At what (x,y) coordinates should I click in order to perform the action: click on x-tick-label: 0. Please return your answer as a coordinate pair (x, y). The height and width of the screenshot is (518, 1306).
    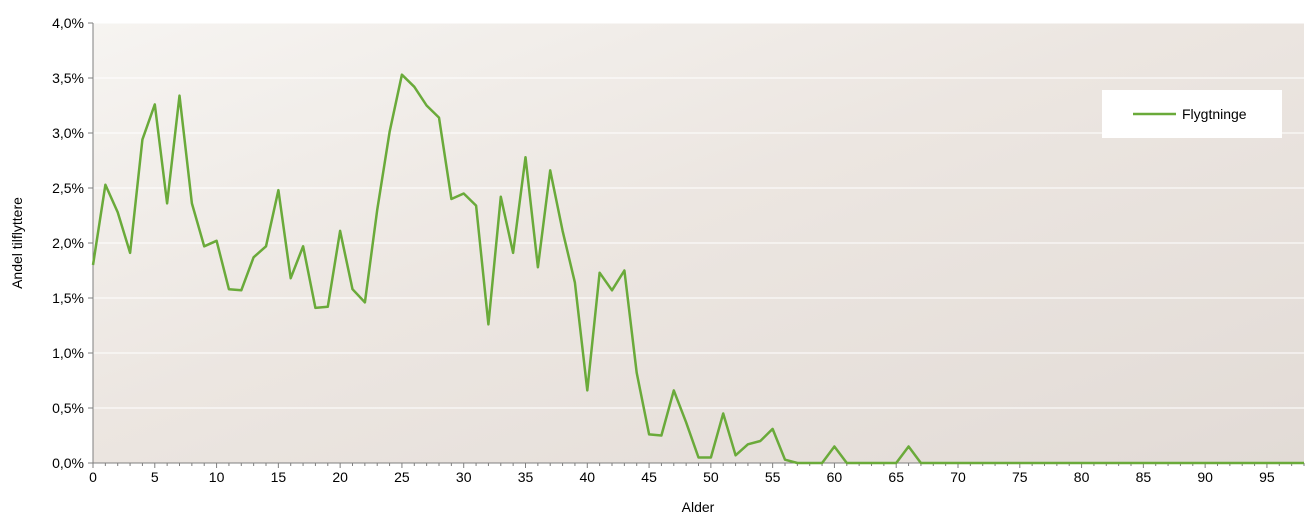
    Looking at the image, I should click on (93, 477).